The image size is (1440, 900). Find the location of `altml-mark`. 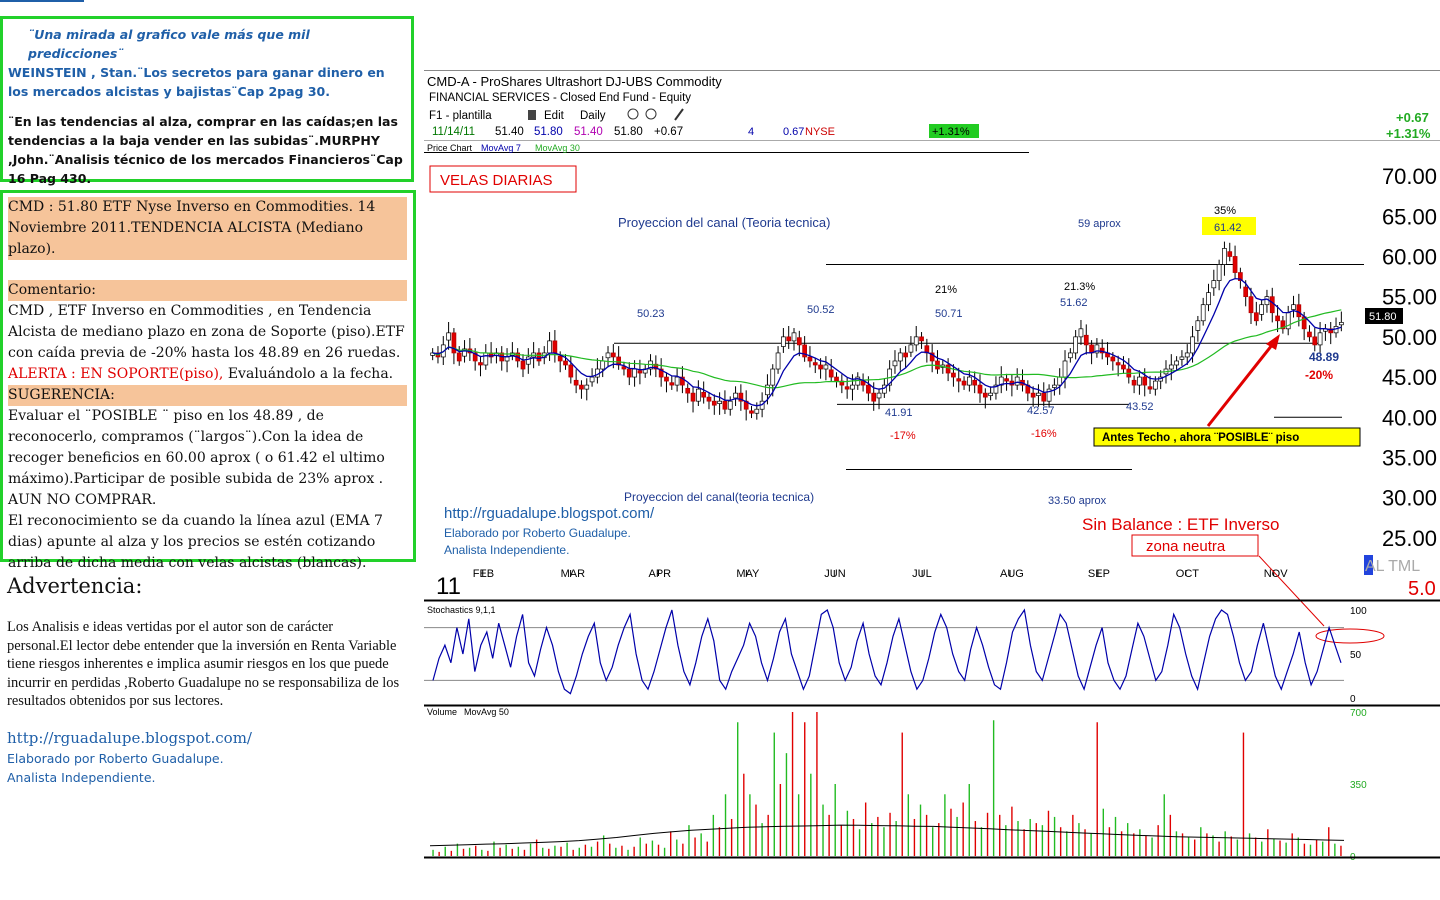

altml-mark is located at coordinates (1368, 565).